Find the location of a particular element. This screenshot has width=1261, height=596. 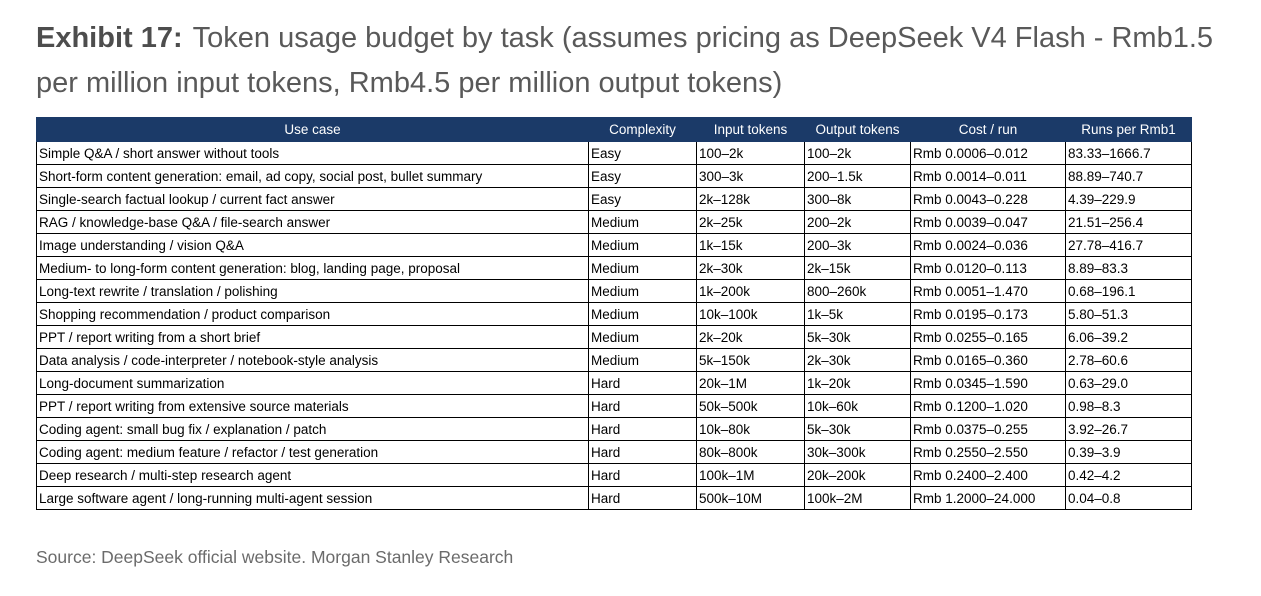

input-tokens-cell: 20k–1M is located at coordinates (750, 383).